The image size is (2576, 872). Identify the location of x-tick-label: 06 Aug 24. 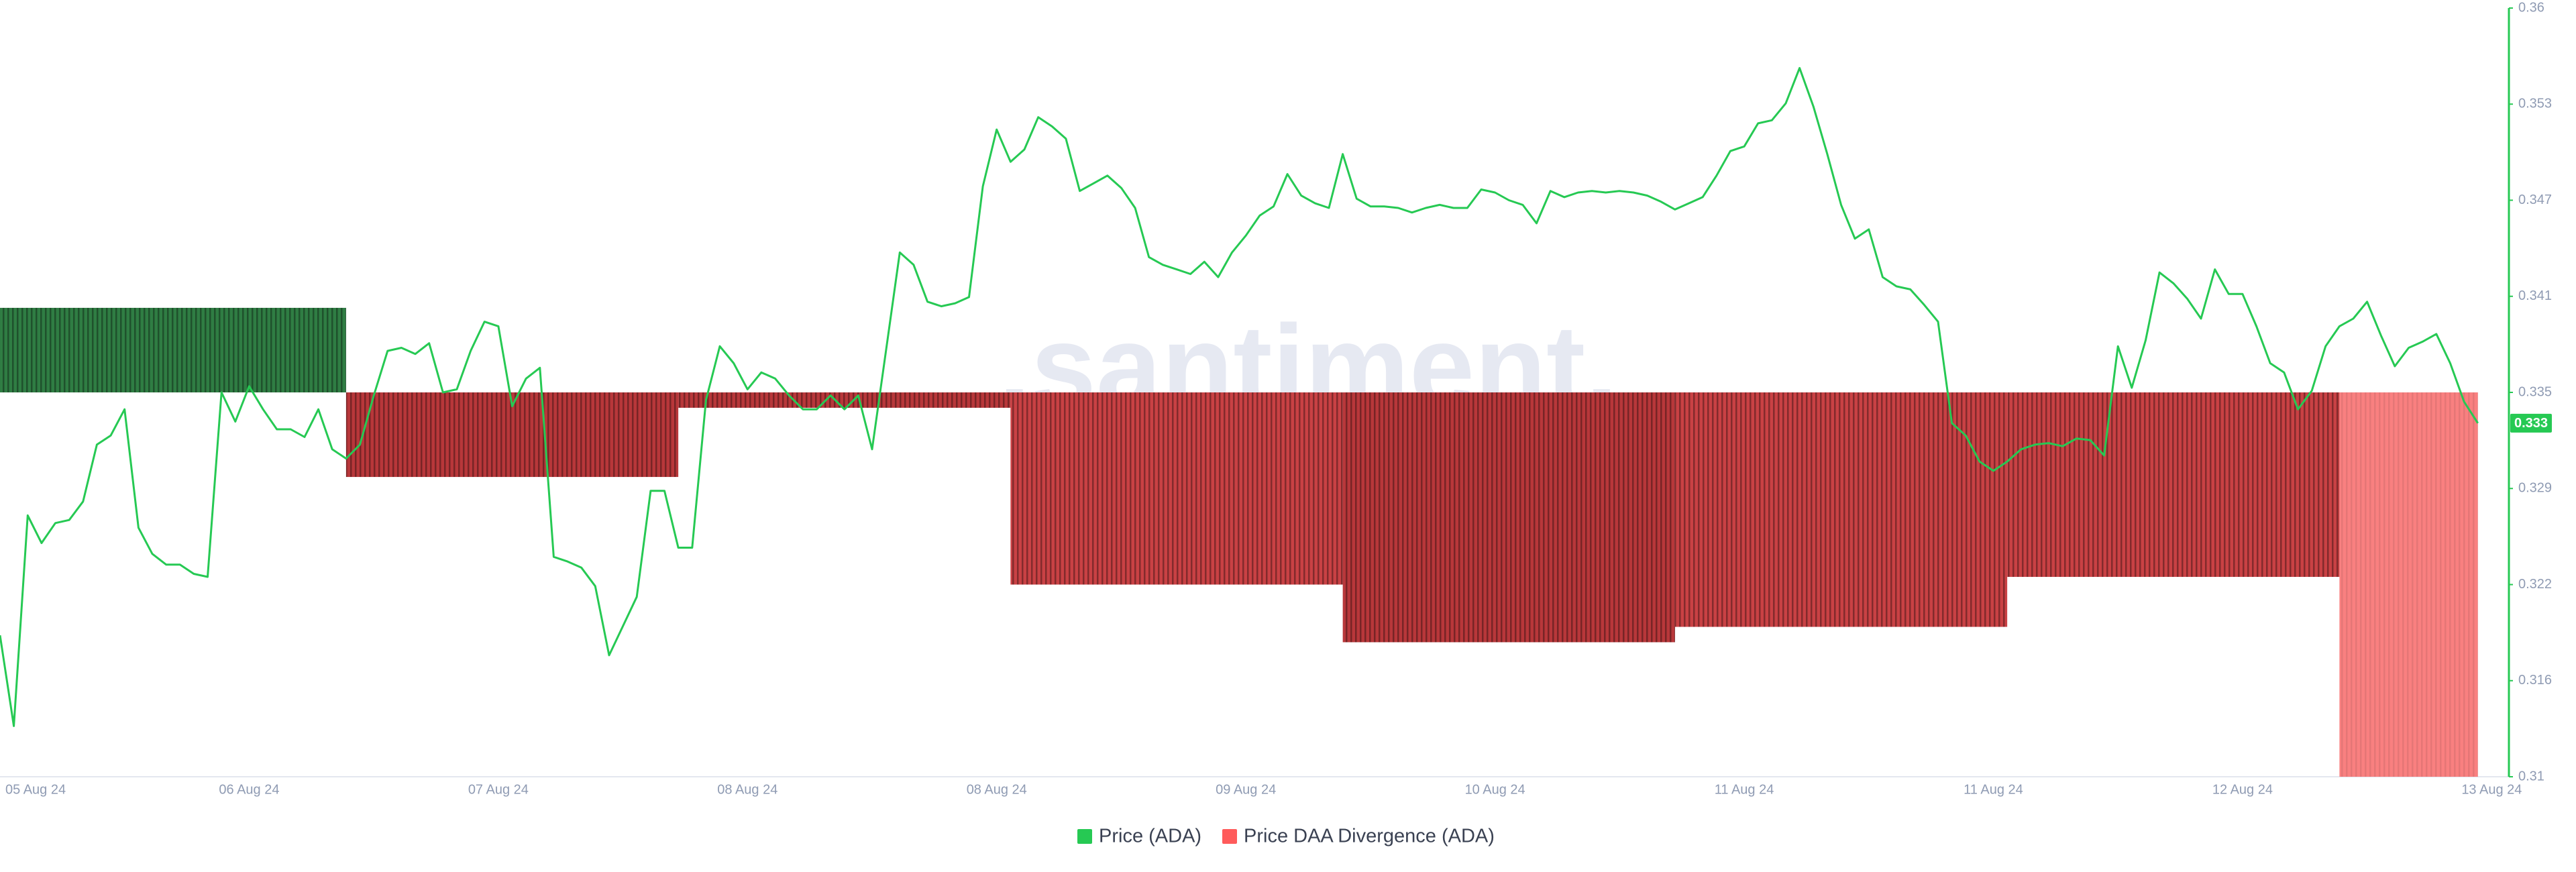
(249, 790).